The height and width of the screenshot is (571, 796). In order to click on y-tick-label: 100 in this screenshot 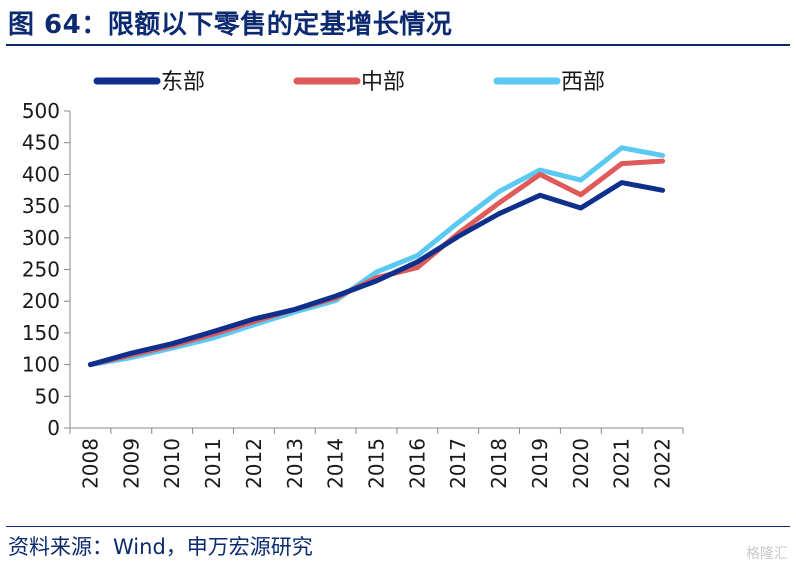, I will do `click(41, 365)`.